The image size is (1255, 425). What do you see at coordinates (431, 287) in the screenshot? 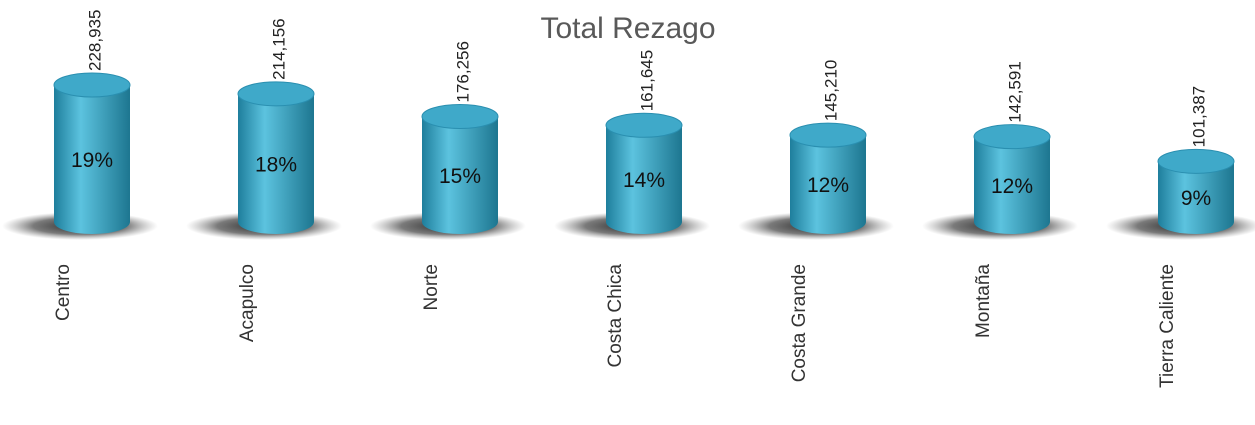
I see `x-tick-label: Norte` at bounding box center [431, 287].